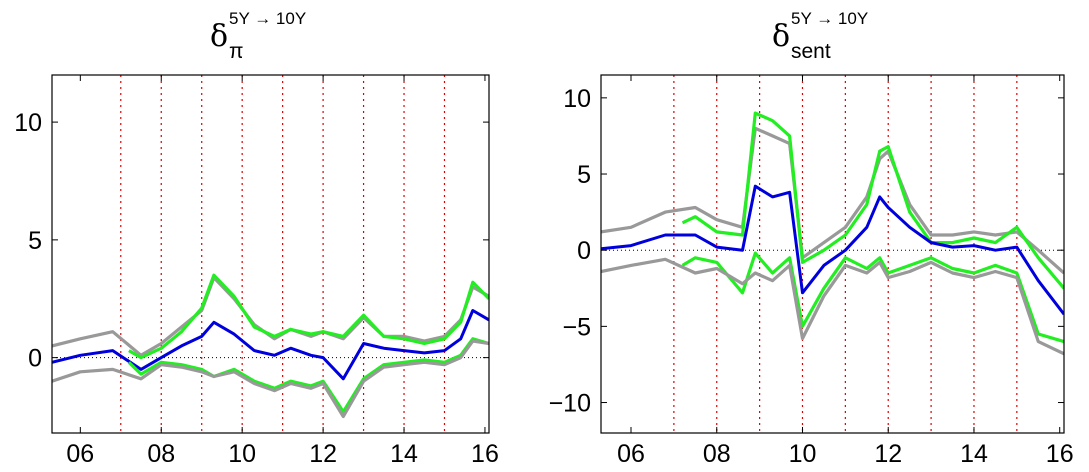  I want to click on chart-title: δ5Y → 10Y π, so click(258, 36).